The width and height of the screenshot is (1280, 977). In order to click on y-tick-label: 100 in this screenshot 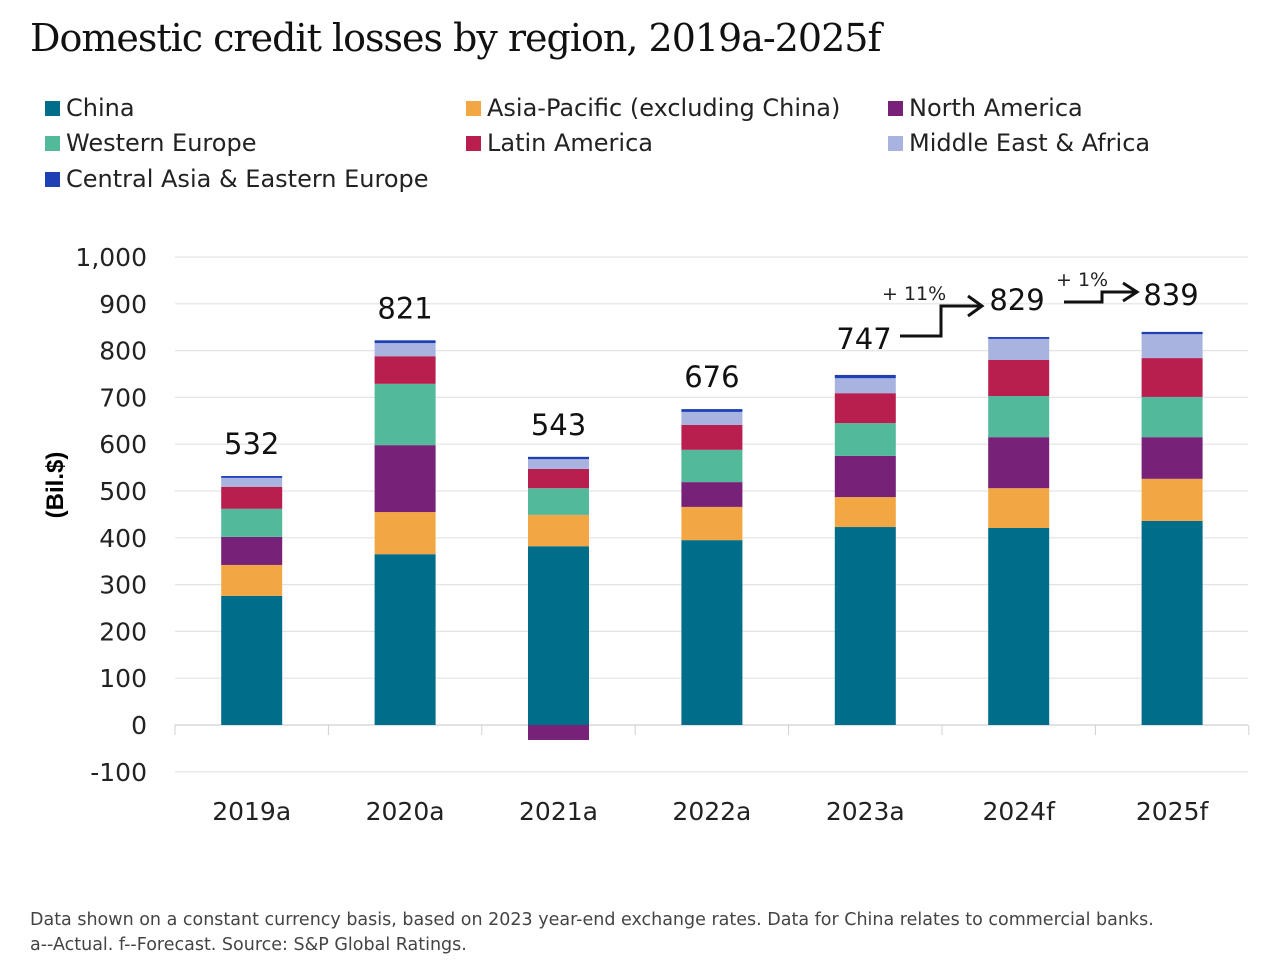, I will do `click(123, 678)`.